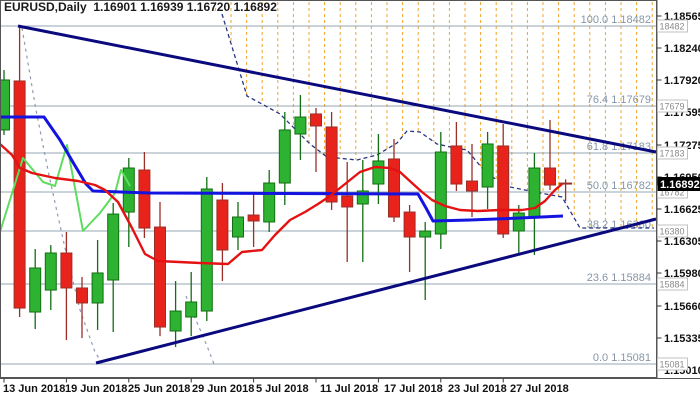  What do you see at coordinates (619, 147) in the screenshot?
I see `fib-level-label: 61.8 1.17183` at bounding box center [619, 147].